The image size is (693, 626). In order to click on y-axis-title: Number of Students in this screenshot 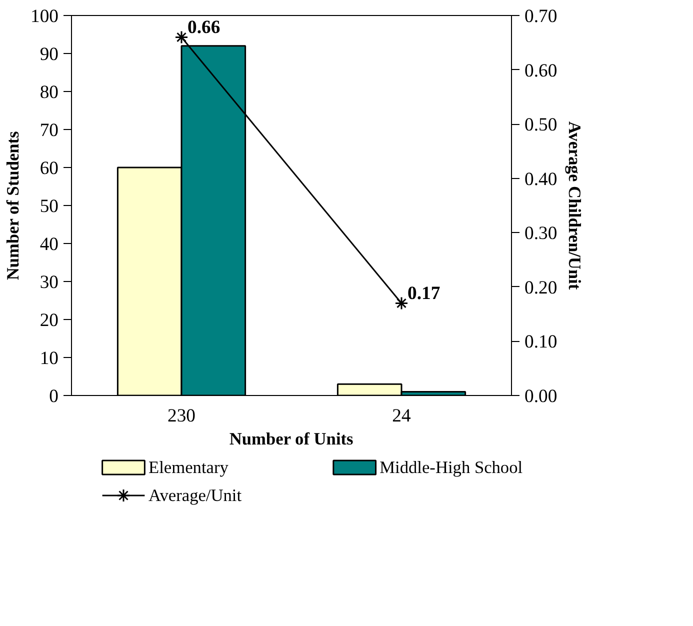, I will do `click(13, 205)`.